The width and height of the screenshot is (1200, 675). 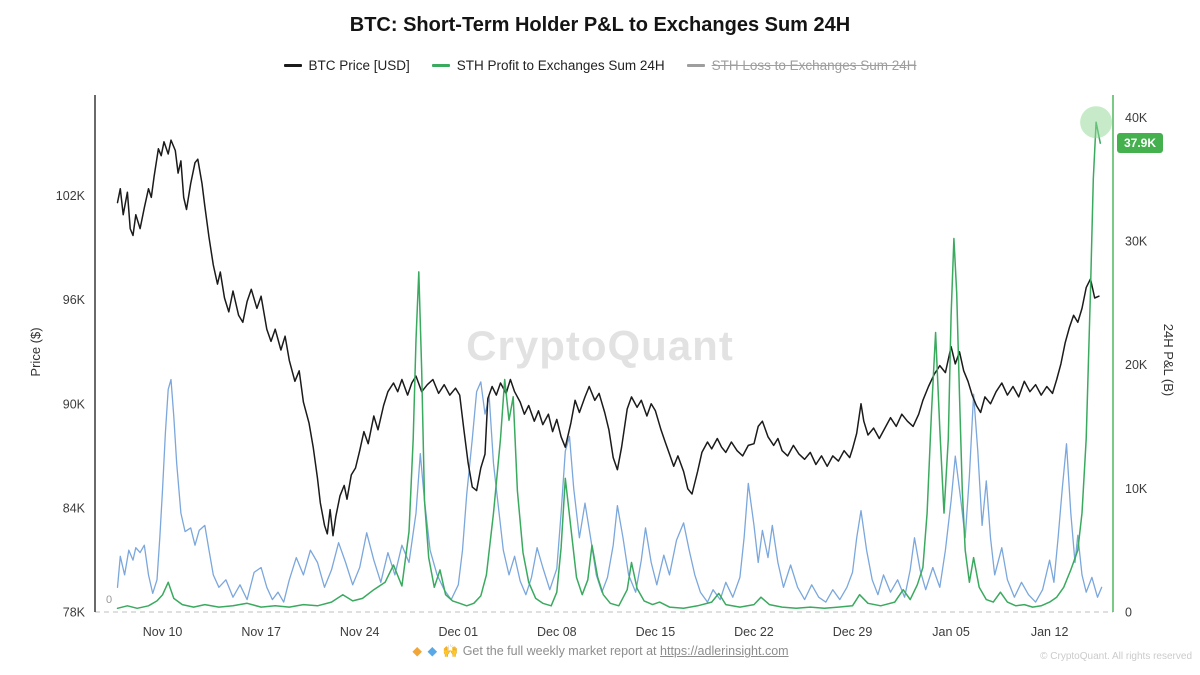 What do you see at coordinates (600, 345) in the screenshot?
I see `cryptoquant-watermark: CryptoQuant` at bounding box center [600, 345].